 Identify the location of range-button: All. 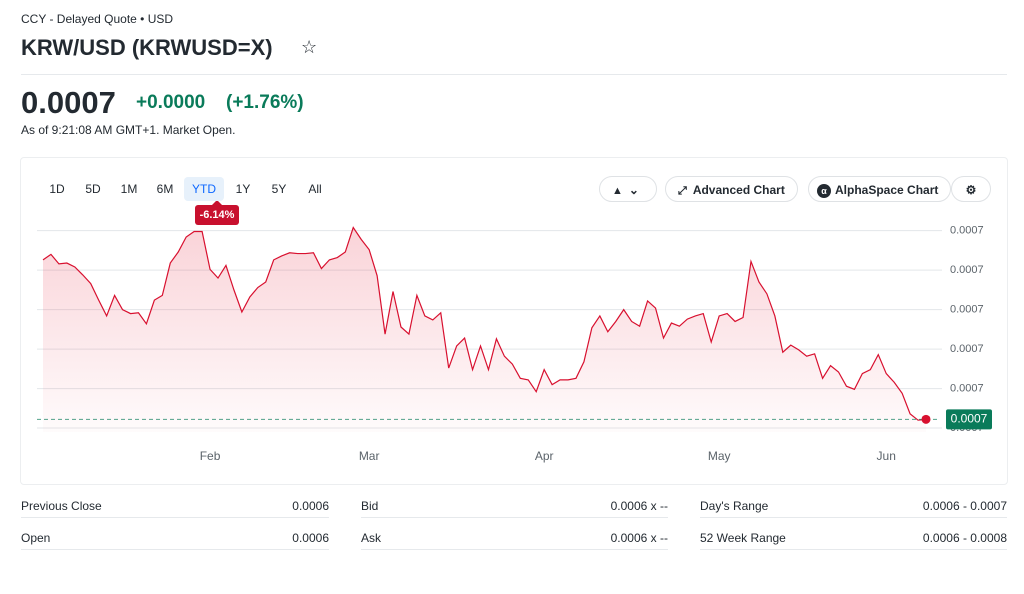
(315, 189).